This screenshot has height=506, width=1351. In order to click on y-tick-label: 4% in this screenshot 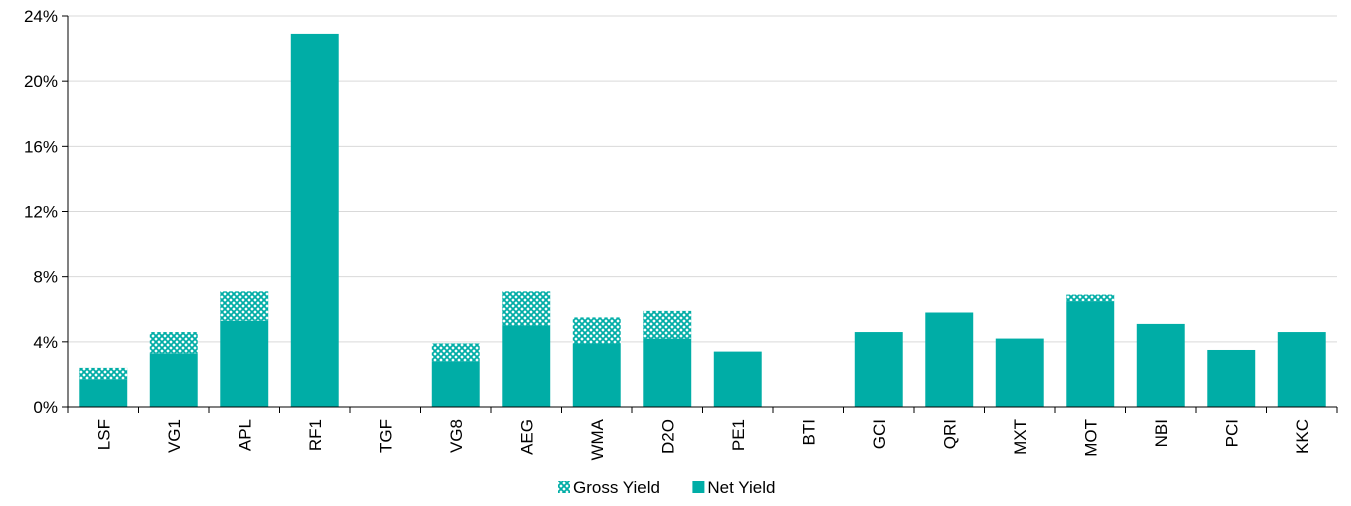, I will do `click(45, 342)`.